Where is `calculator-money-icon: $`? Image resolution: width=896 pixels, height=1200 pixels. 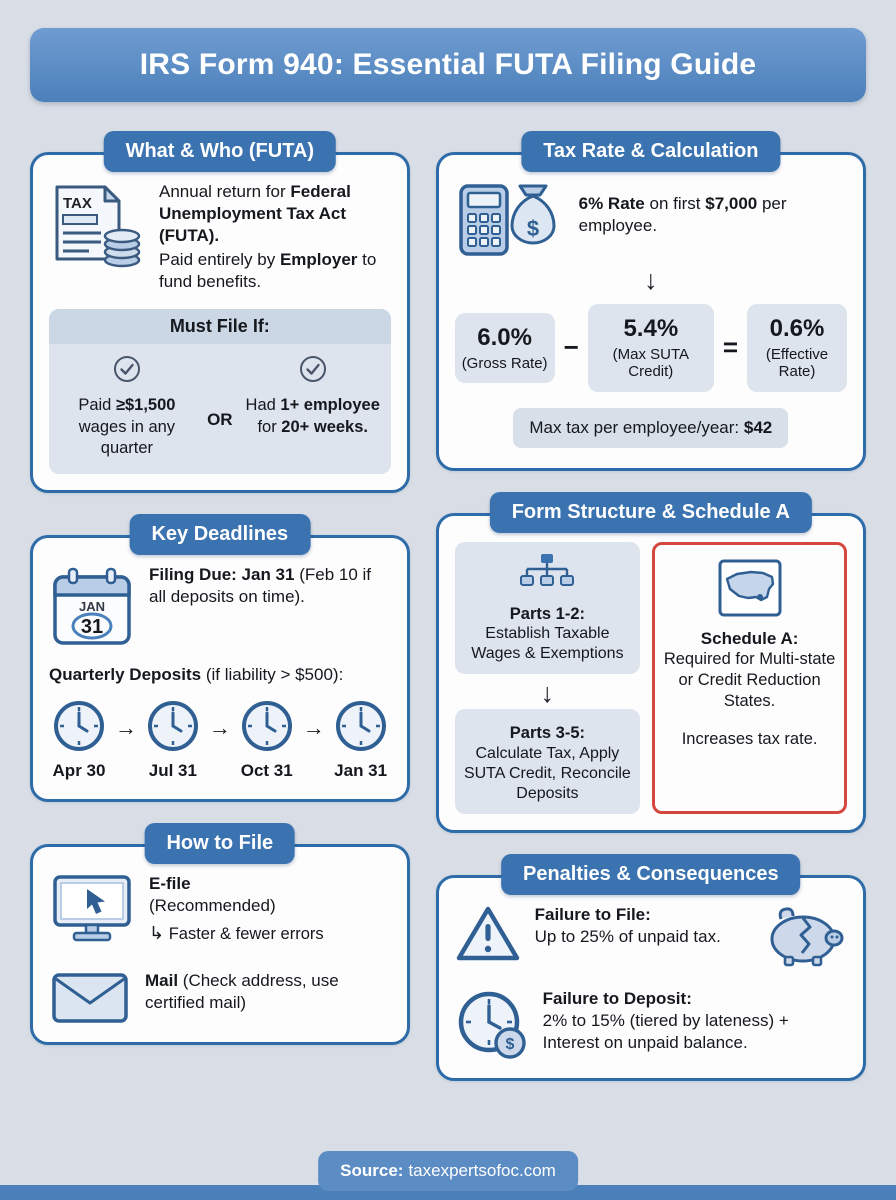 calculator-money-icon: $ is located at coordinates (510, 221).